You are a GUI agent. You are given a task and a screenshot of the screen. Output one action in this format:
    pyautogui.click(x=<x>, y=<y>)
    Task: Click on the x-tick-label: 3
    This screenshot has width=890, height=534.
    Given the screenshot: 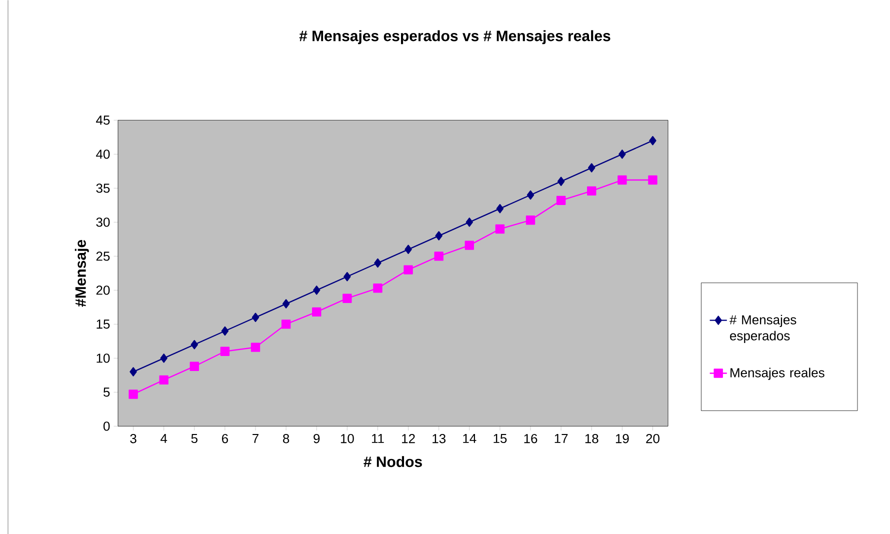 What is the action you would take?
    pyautogui.click(x=133, y=439)
    